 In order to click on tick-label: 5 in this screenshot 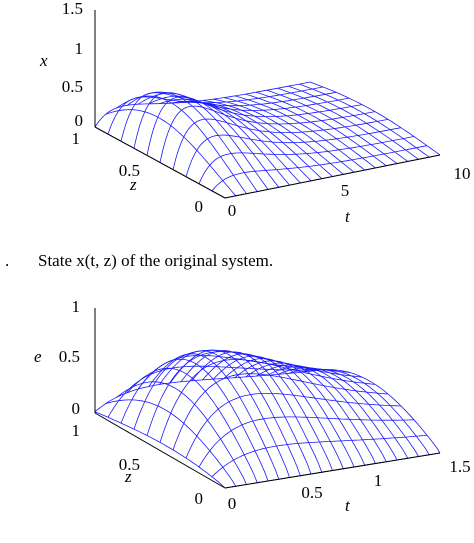, I will do `click(345, 190)`.